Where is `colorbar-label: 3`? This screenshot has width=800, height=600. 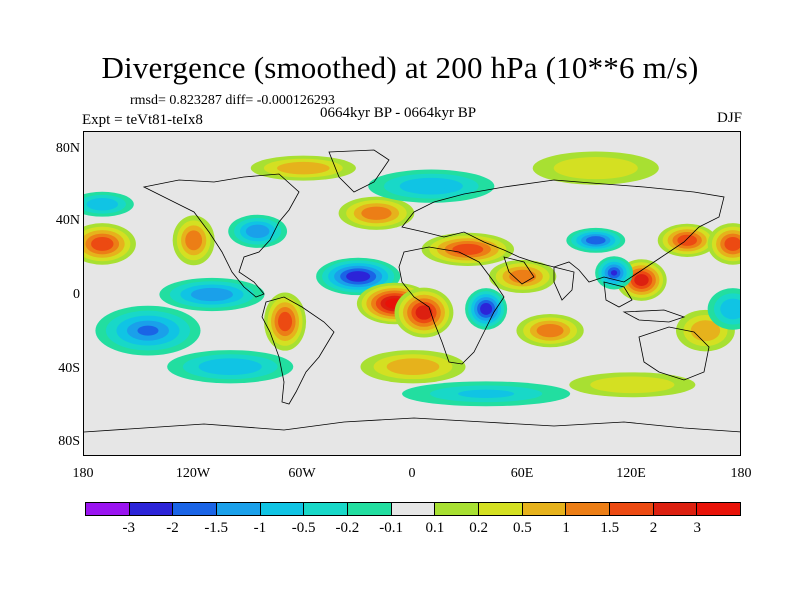 colorbar-label: 3 is located at coordinates (697, 528).